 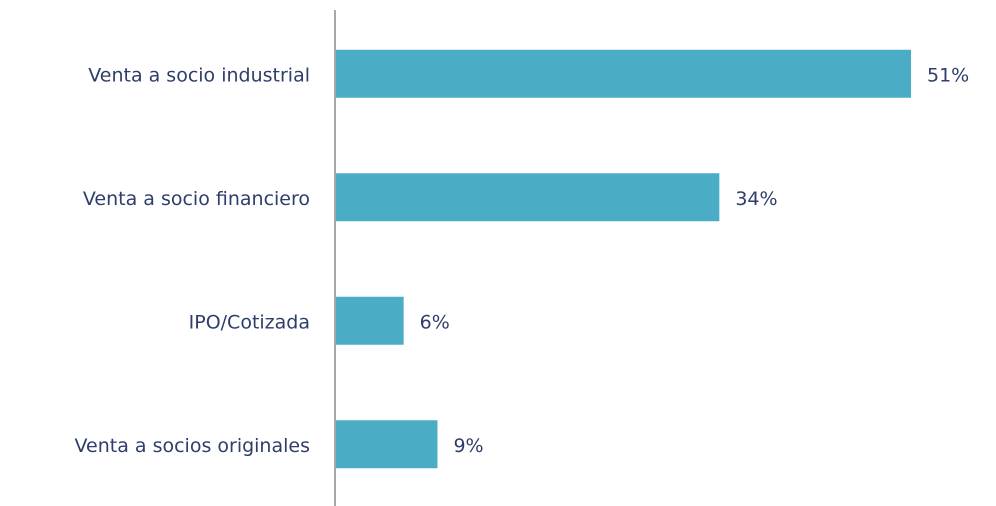 What do you see at coordinates (199, 75) in the screenshot?
I see `y-tick-label: Venta a socio industrial` at bounding box center [199, 75].